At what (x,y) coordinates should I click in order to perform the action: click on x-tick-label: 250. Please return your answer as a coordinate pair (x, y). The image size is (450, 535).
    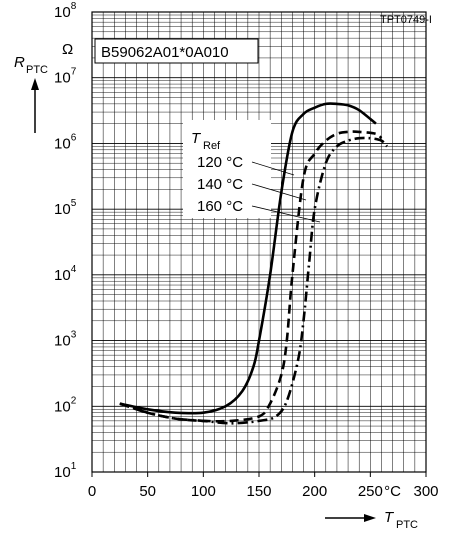
    Looking at the image, I should click on (370, 491).